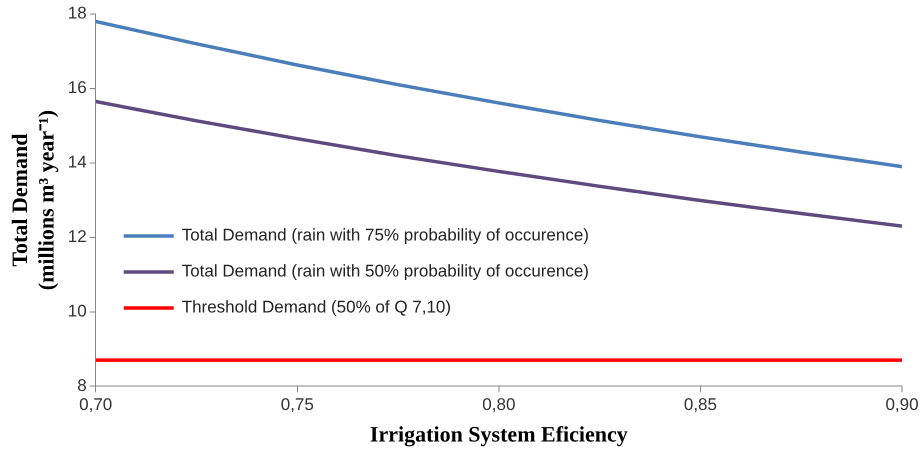 The width and height of the screenshot is (924, 453). What do you see at coordinates (77, 88) in the screenshot?
I see `y-tick-label: 16` at bounding box center [77, 88].